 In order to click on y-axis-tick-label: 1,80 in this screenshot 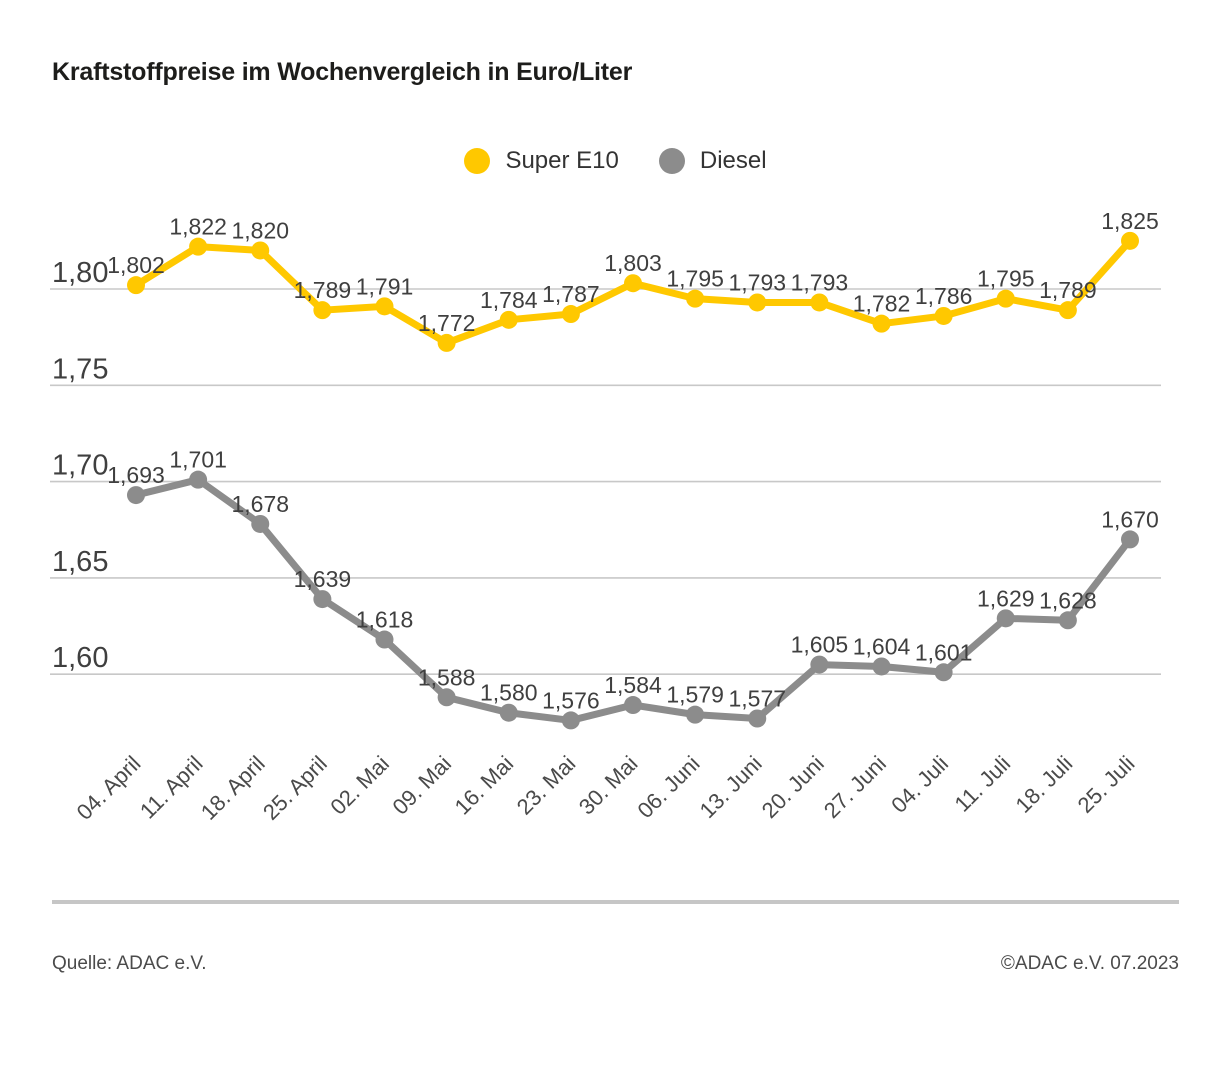, I will do `click(80, 273)`.